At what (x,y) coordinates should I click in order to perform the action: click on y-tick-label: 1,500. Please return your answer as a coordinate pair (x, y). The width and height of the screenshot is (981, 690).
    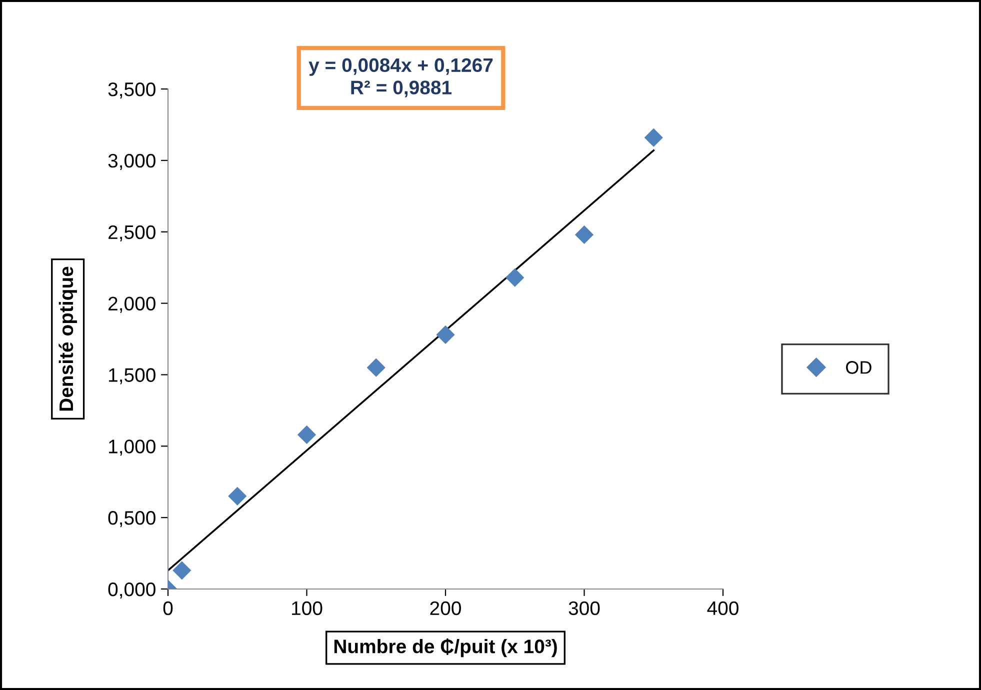
    Looking at the image, I should click on (132, 376).